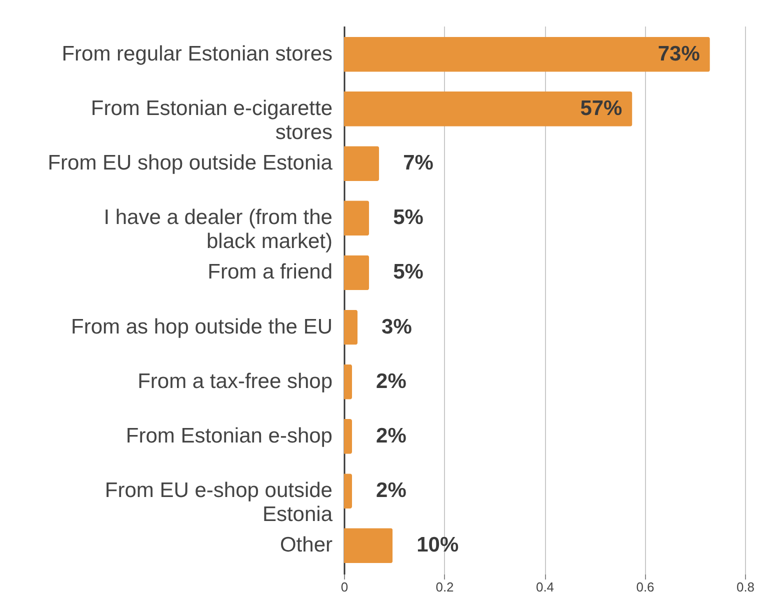 The image size is (761, 605). What do you see at coordinates (545, 587) in the screenshot?
I see `x-tick-label: 0.4` at bounding box center [545, 587].